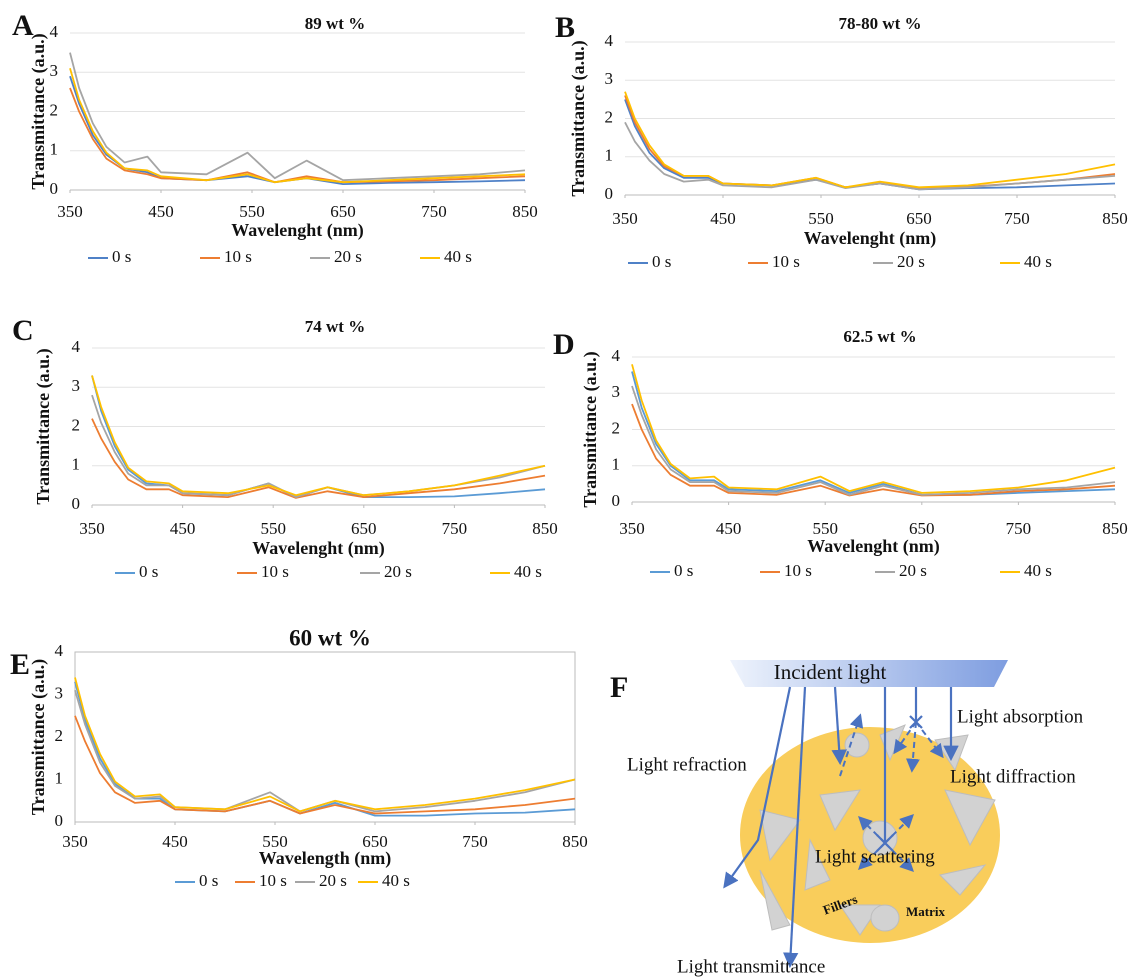 The width and height of the screenshot is (1146, 980). I want to click on chart-title: 74 wt %, so click(335, 326).